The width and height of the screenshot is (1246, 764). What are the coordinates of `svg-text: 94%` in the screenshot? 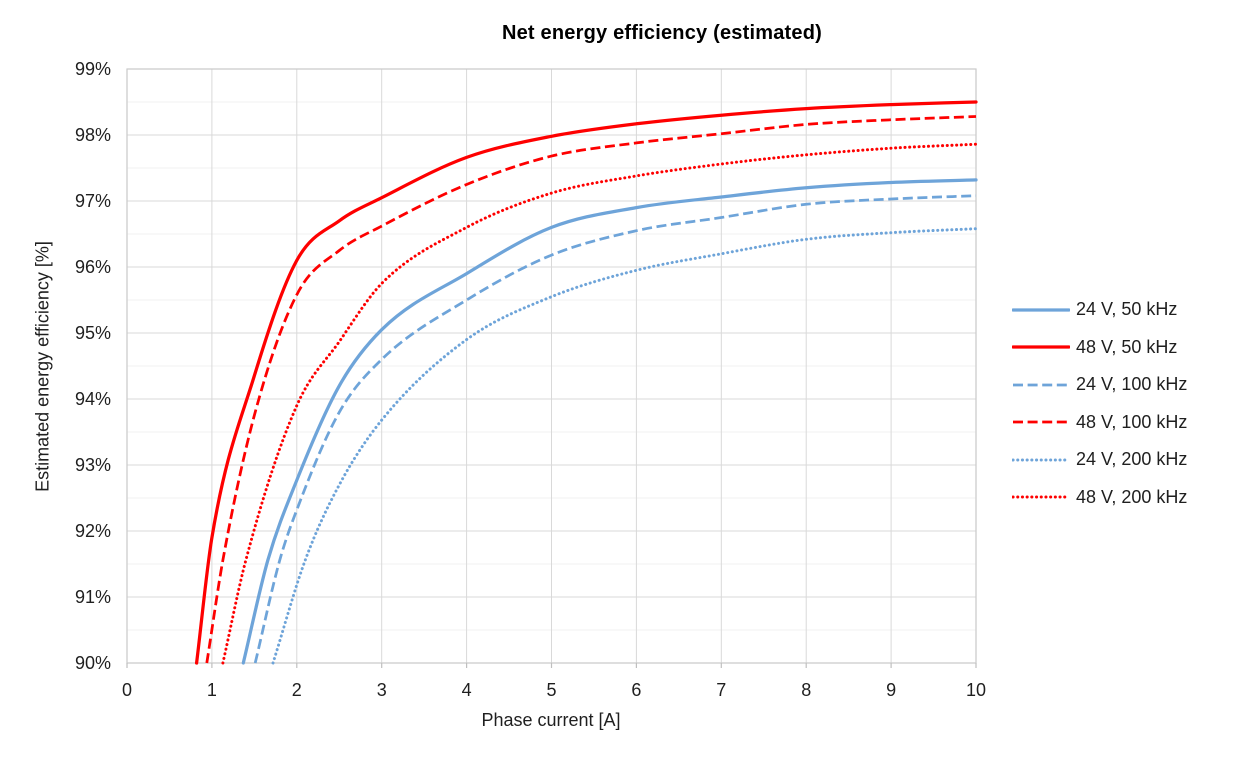 It's located at (93, 399).